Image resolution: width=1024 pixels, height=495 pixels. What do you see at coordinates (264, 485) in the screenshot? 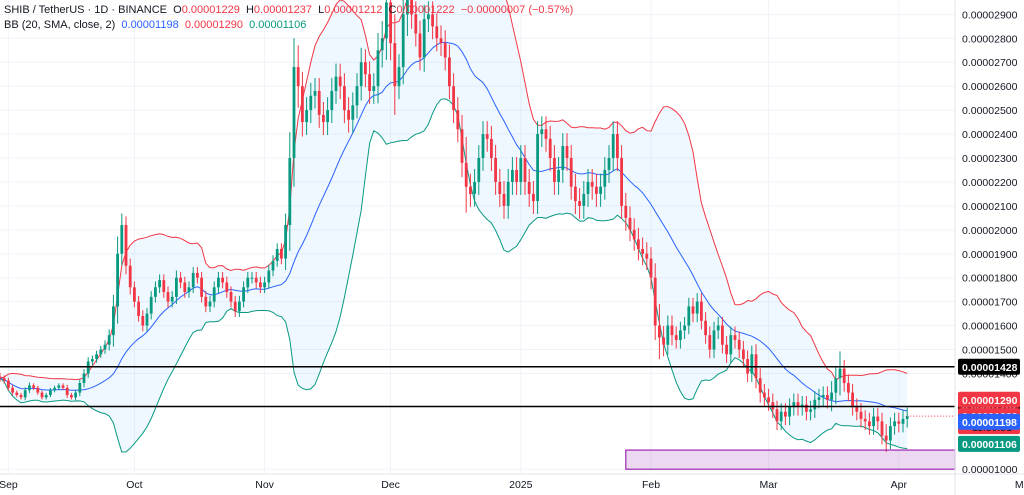
I see `x-tick-label: Nov` at bounding box center [264, 485].